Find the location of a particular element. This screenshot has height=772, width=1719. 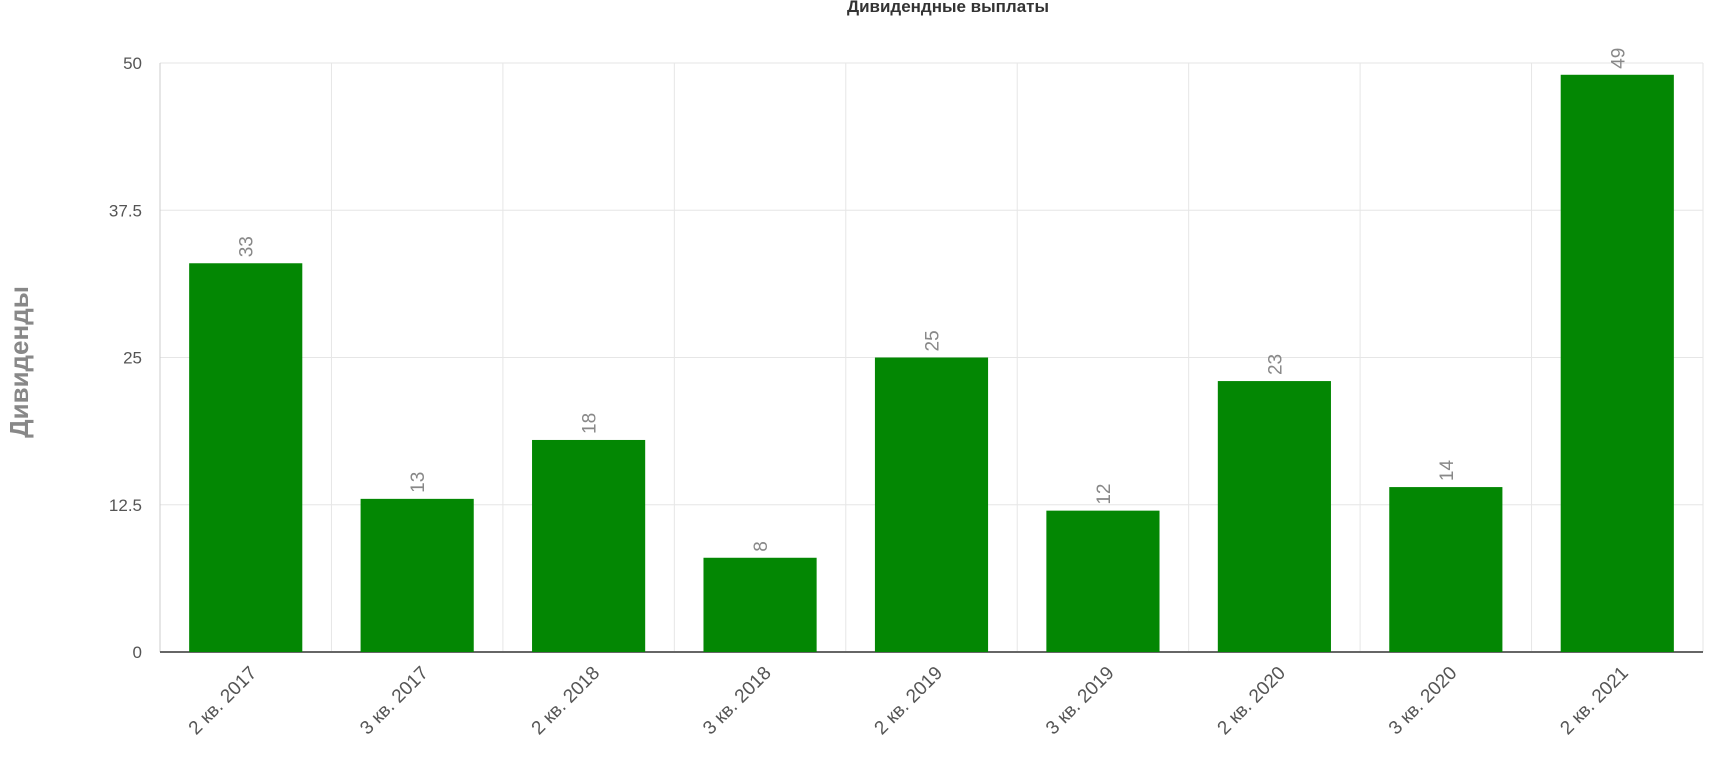

value-label: 12 is located at coordinates (1104, 493).